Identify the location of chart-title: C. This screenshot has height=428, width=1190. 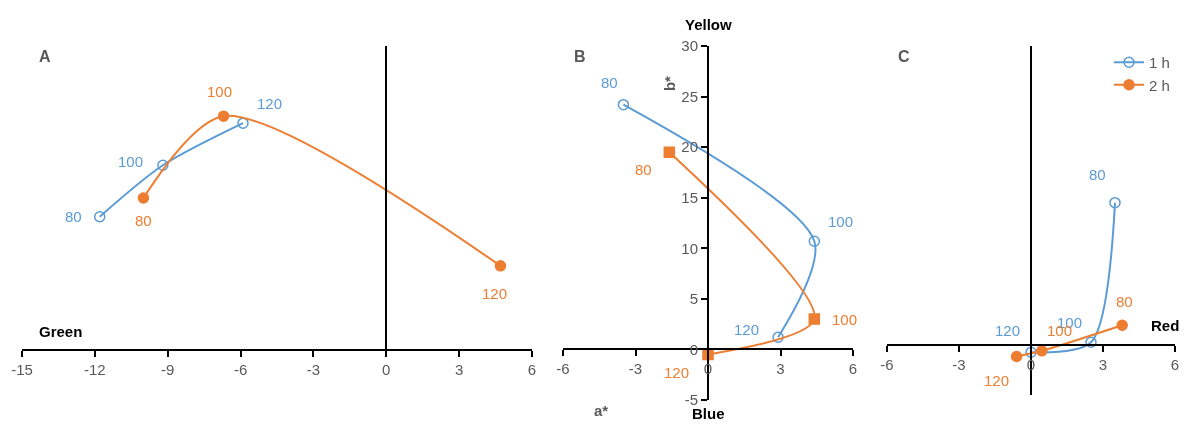
(904, 56).